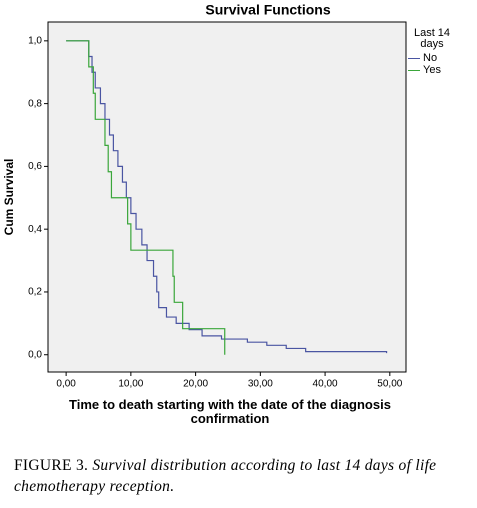 Image resolution: width=477 pixels, height=508 pixels. I want to click on y-axis-title: Cum Survival, so click(9, 197).